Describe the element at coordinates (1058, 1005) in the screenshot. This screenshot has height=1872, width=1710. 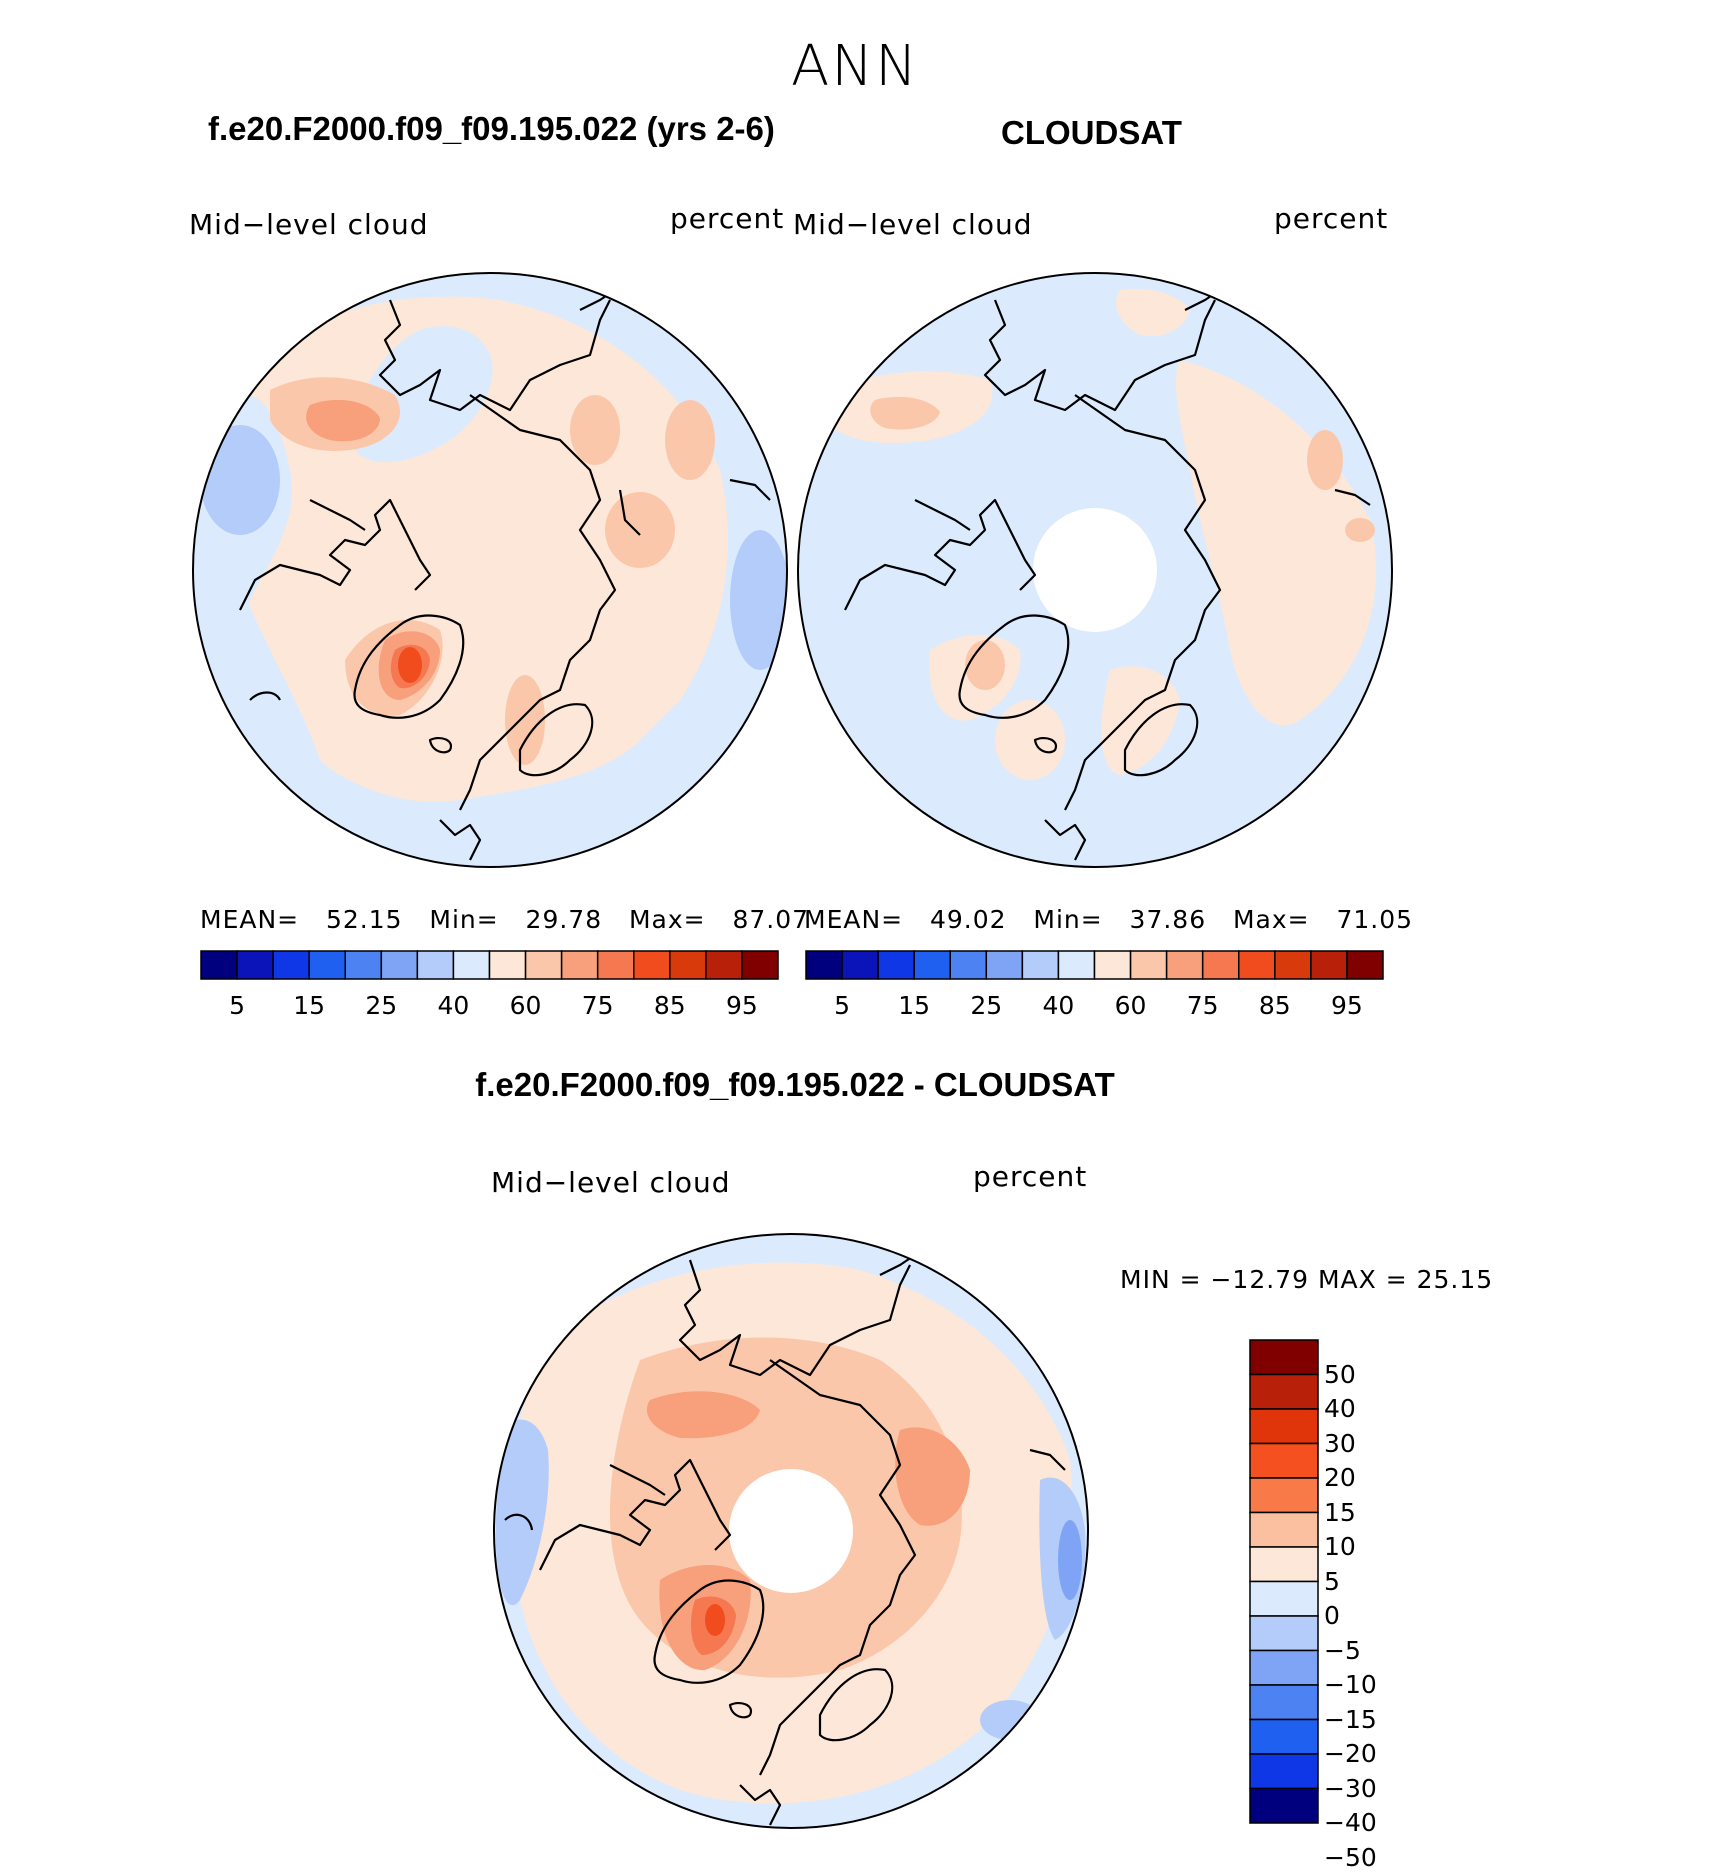
I see `panel2-colorbar-tick-label: 40` at that location.